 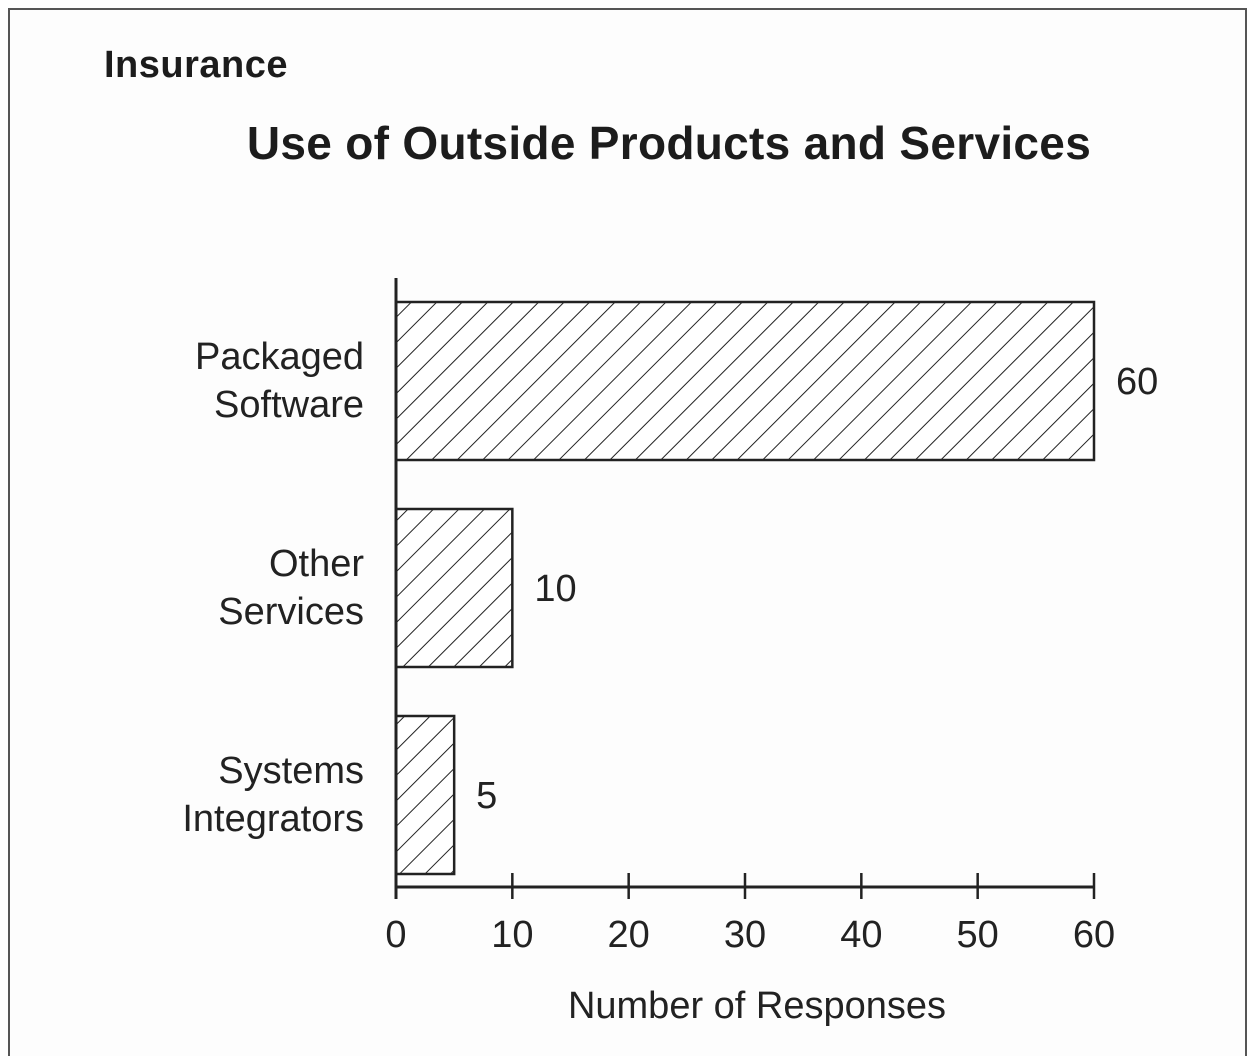 What do you see at coordinates (978, 935) in the screenshot?
I see `x-tick-label: 50` at bounding box center [978, 935].